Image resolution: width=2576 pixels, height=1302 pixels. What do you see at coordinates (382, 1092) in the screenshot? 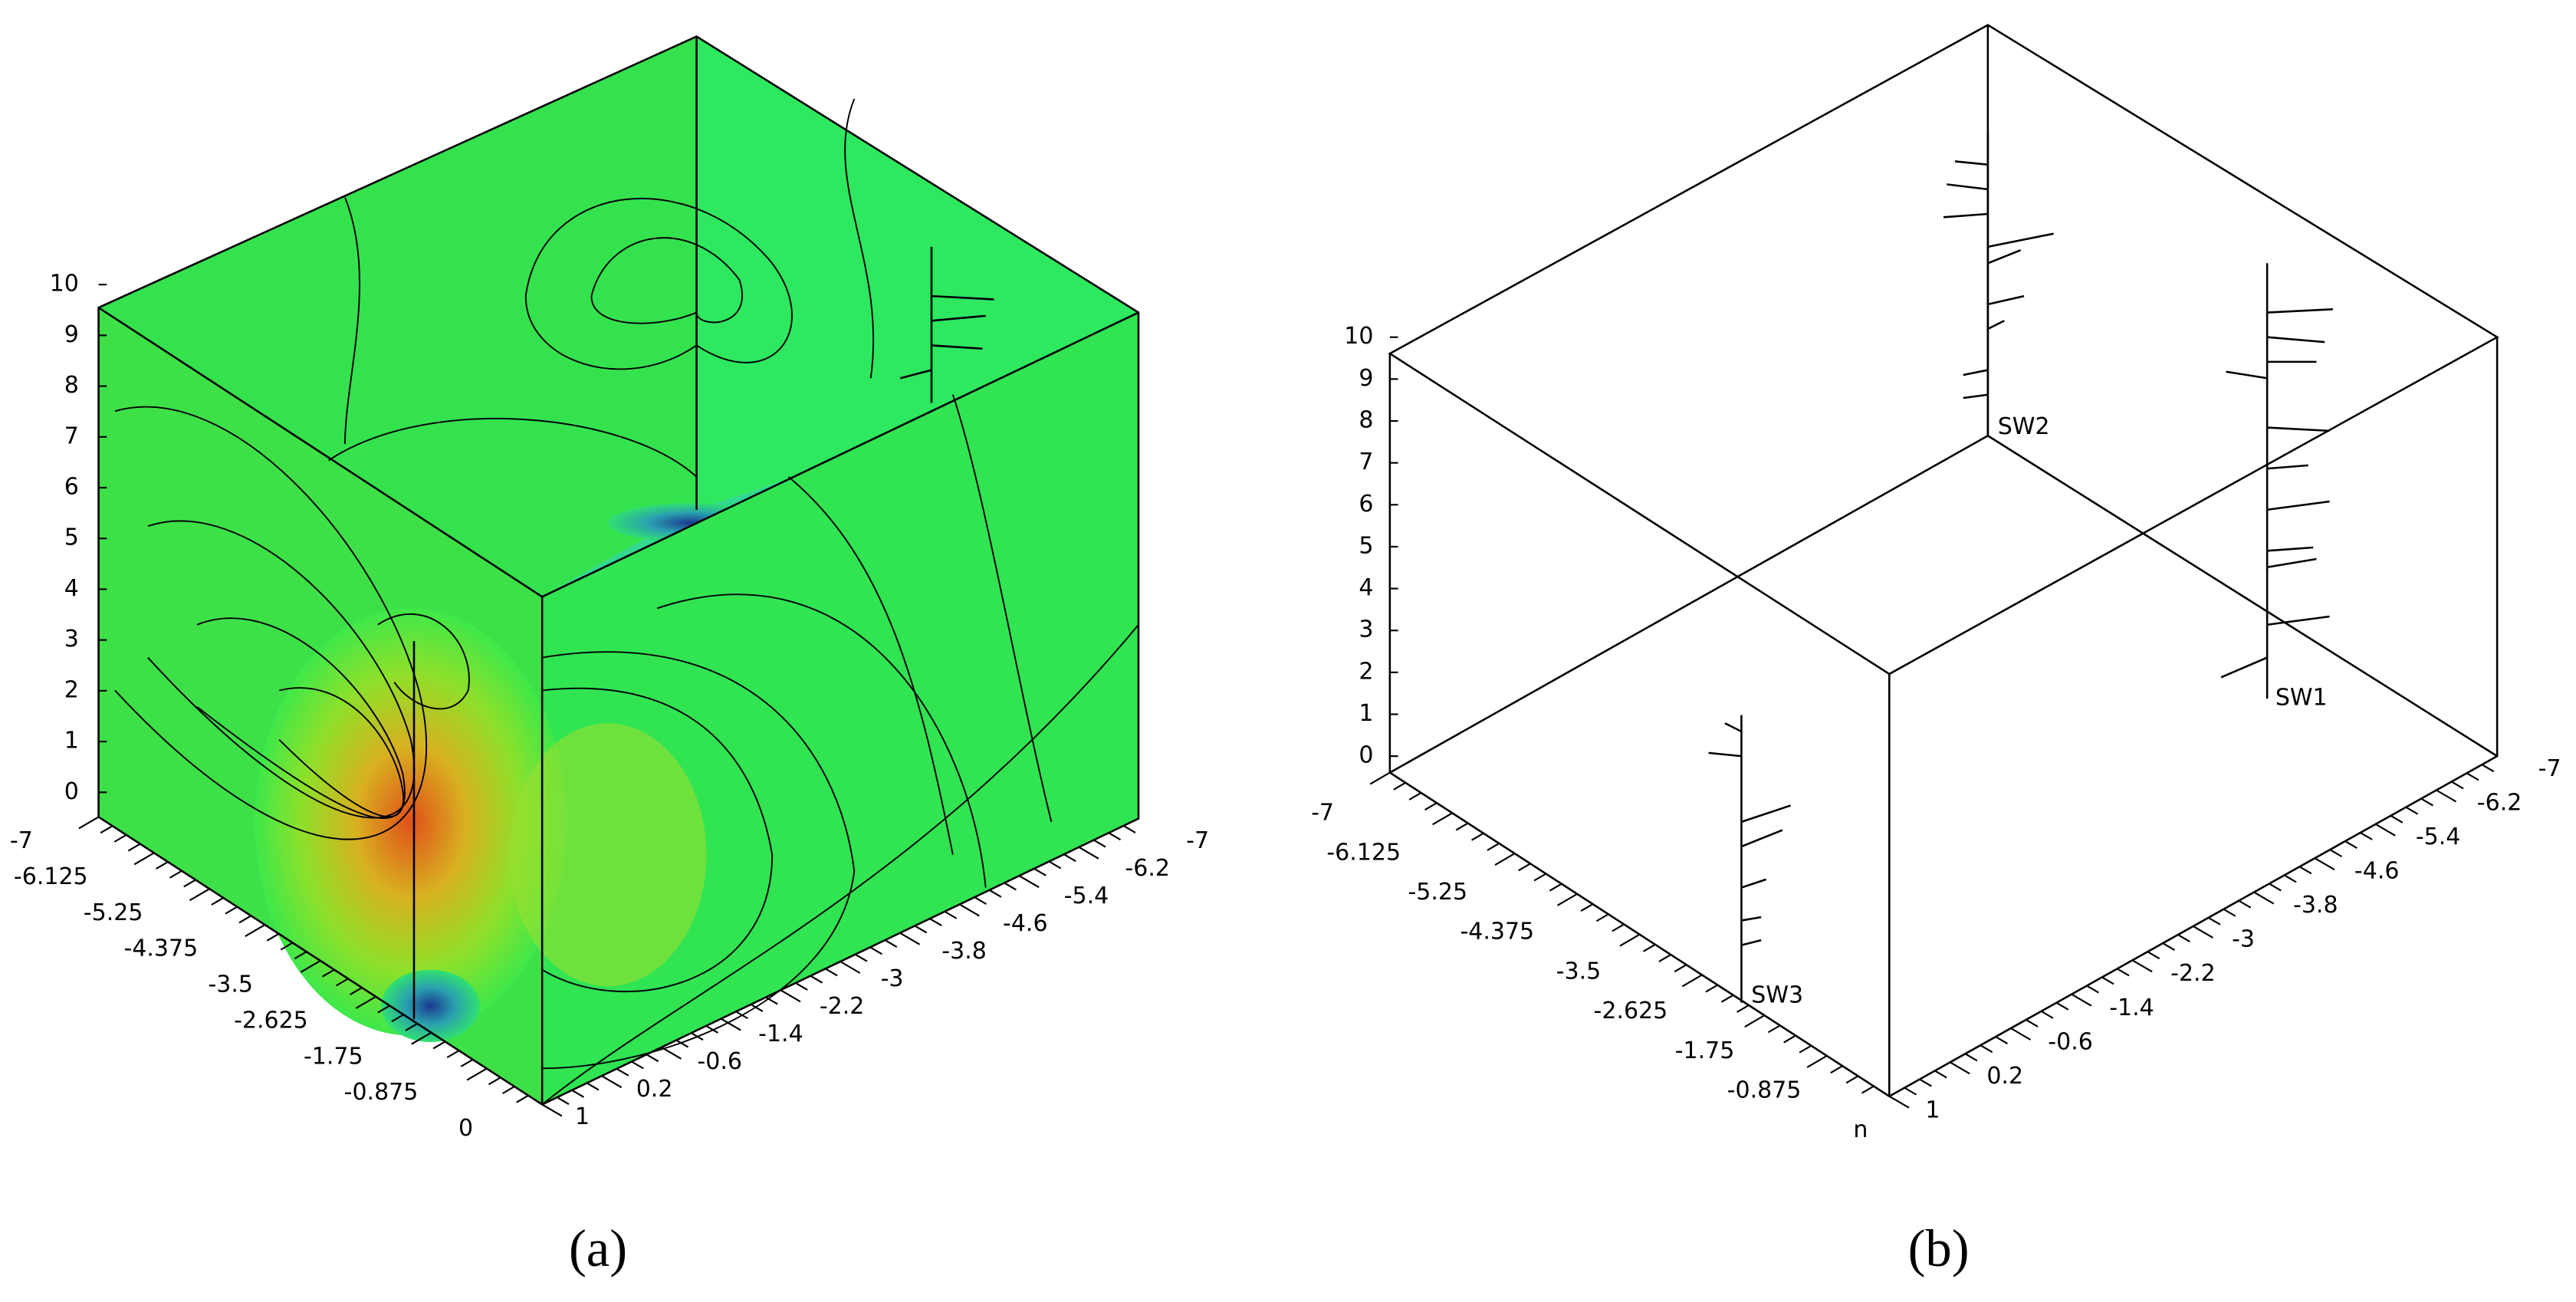
I see `x-tick-label: -0.875` at bounding box center [382, 1092].